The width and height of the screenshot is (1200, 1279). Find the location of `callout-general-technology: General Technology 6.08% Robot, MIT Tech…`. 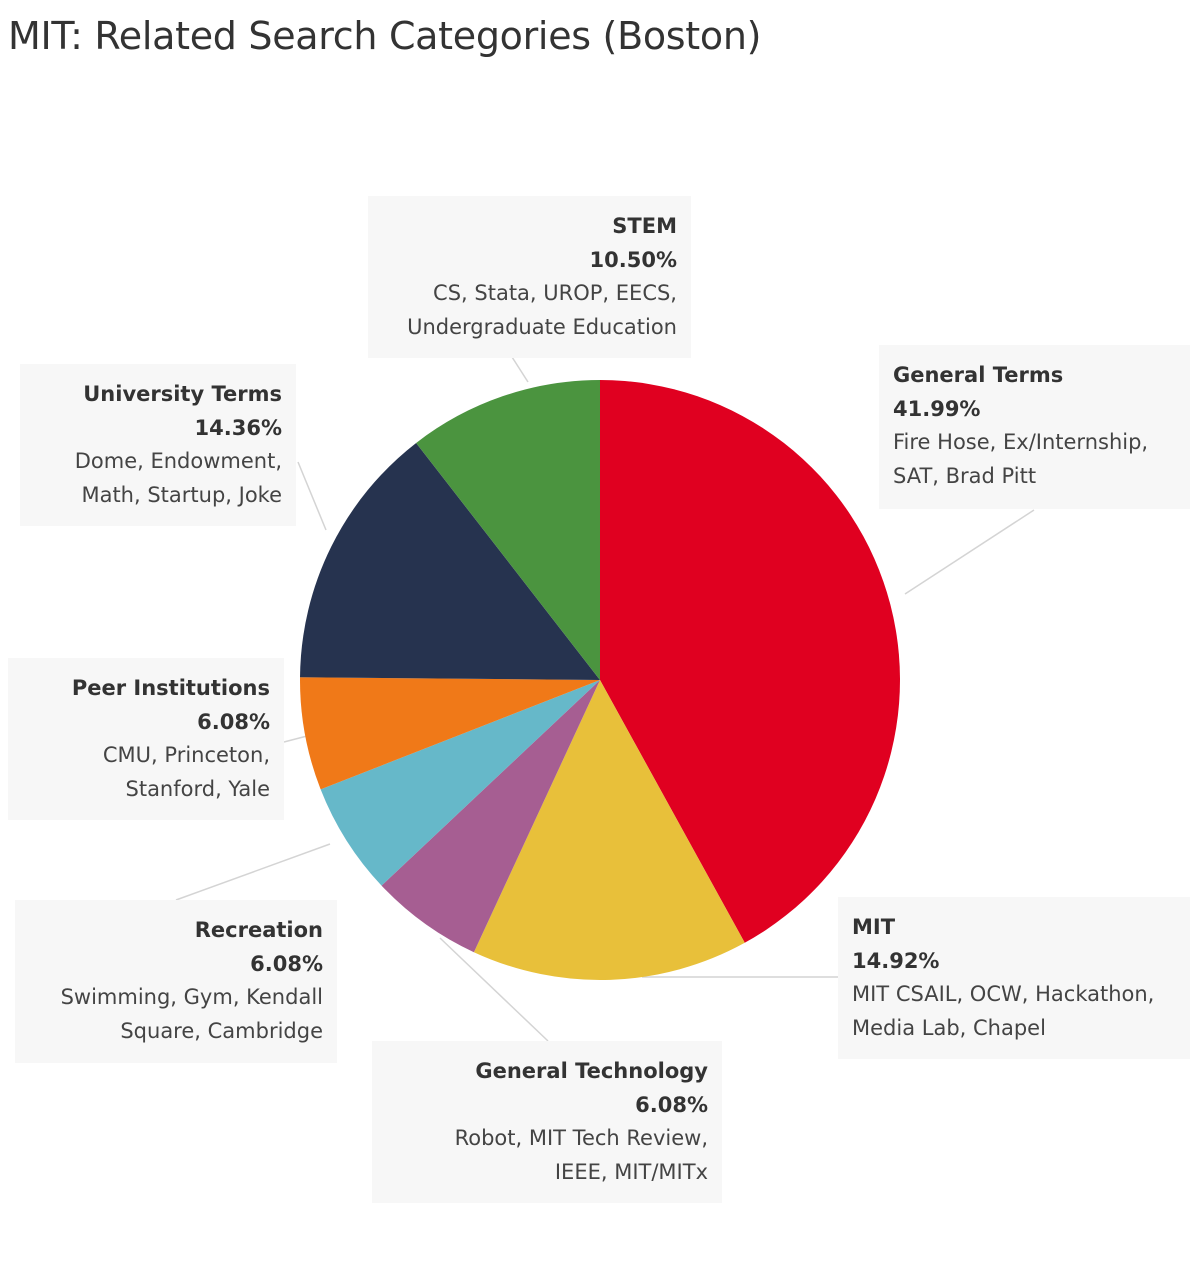

callout-general-technology: General Technology 6.08% Robot, MIT Tech… is located at coordinates (547, 1122).